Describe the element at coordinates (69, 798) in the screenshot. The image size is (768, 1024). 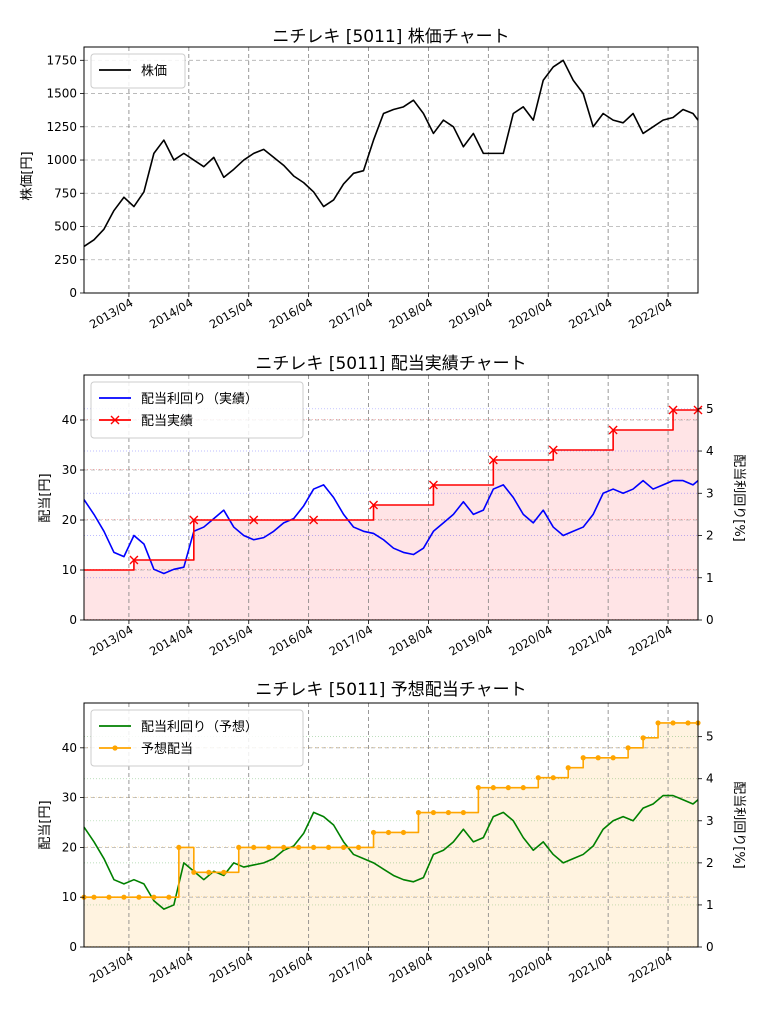
I see `ytick-label: 30` at that location.